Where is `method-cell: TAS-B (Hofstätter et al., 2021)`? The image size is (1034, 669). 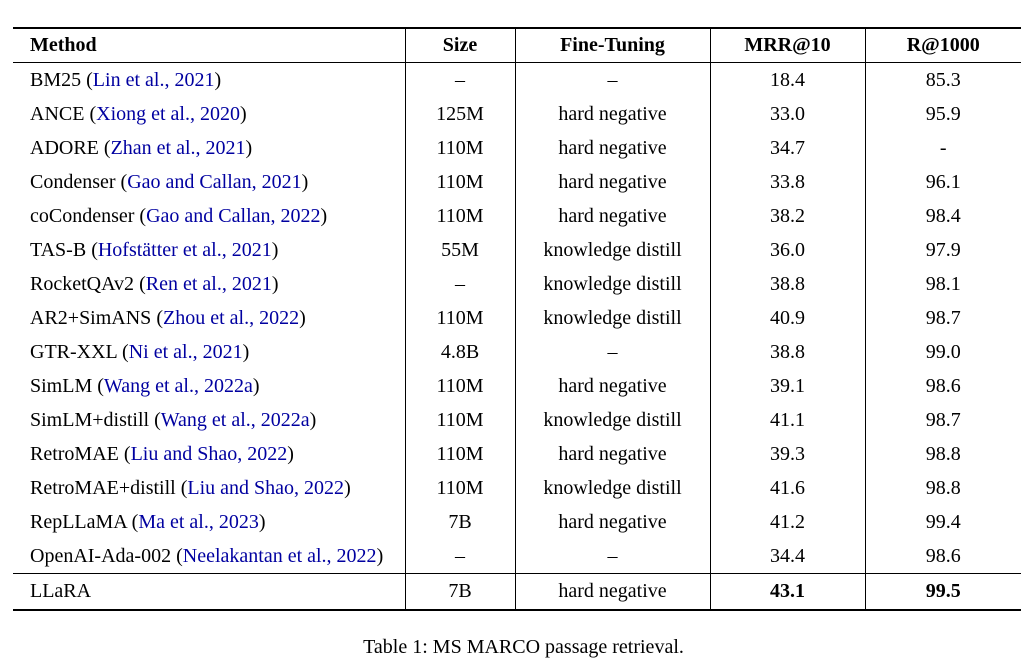
method-cell: TAS-B (Hofstätter et al., 2021) is located at coordinates (154, 249).